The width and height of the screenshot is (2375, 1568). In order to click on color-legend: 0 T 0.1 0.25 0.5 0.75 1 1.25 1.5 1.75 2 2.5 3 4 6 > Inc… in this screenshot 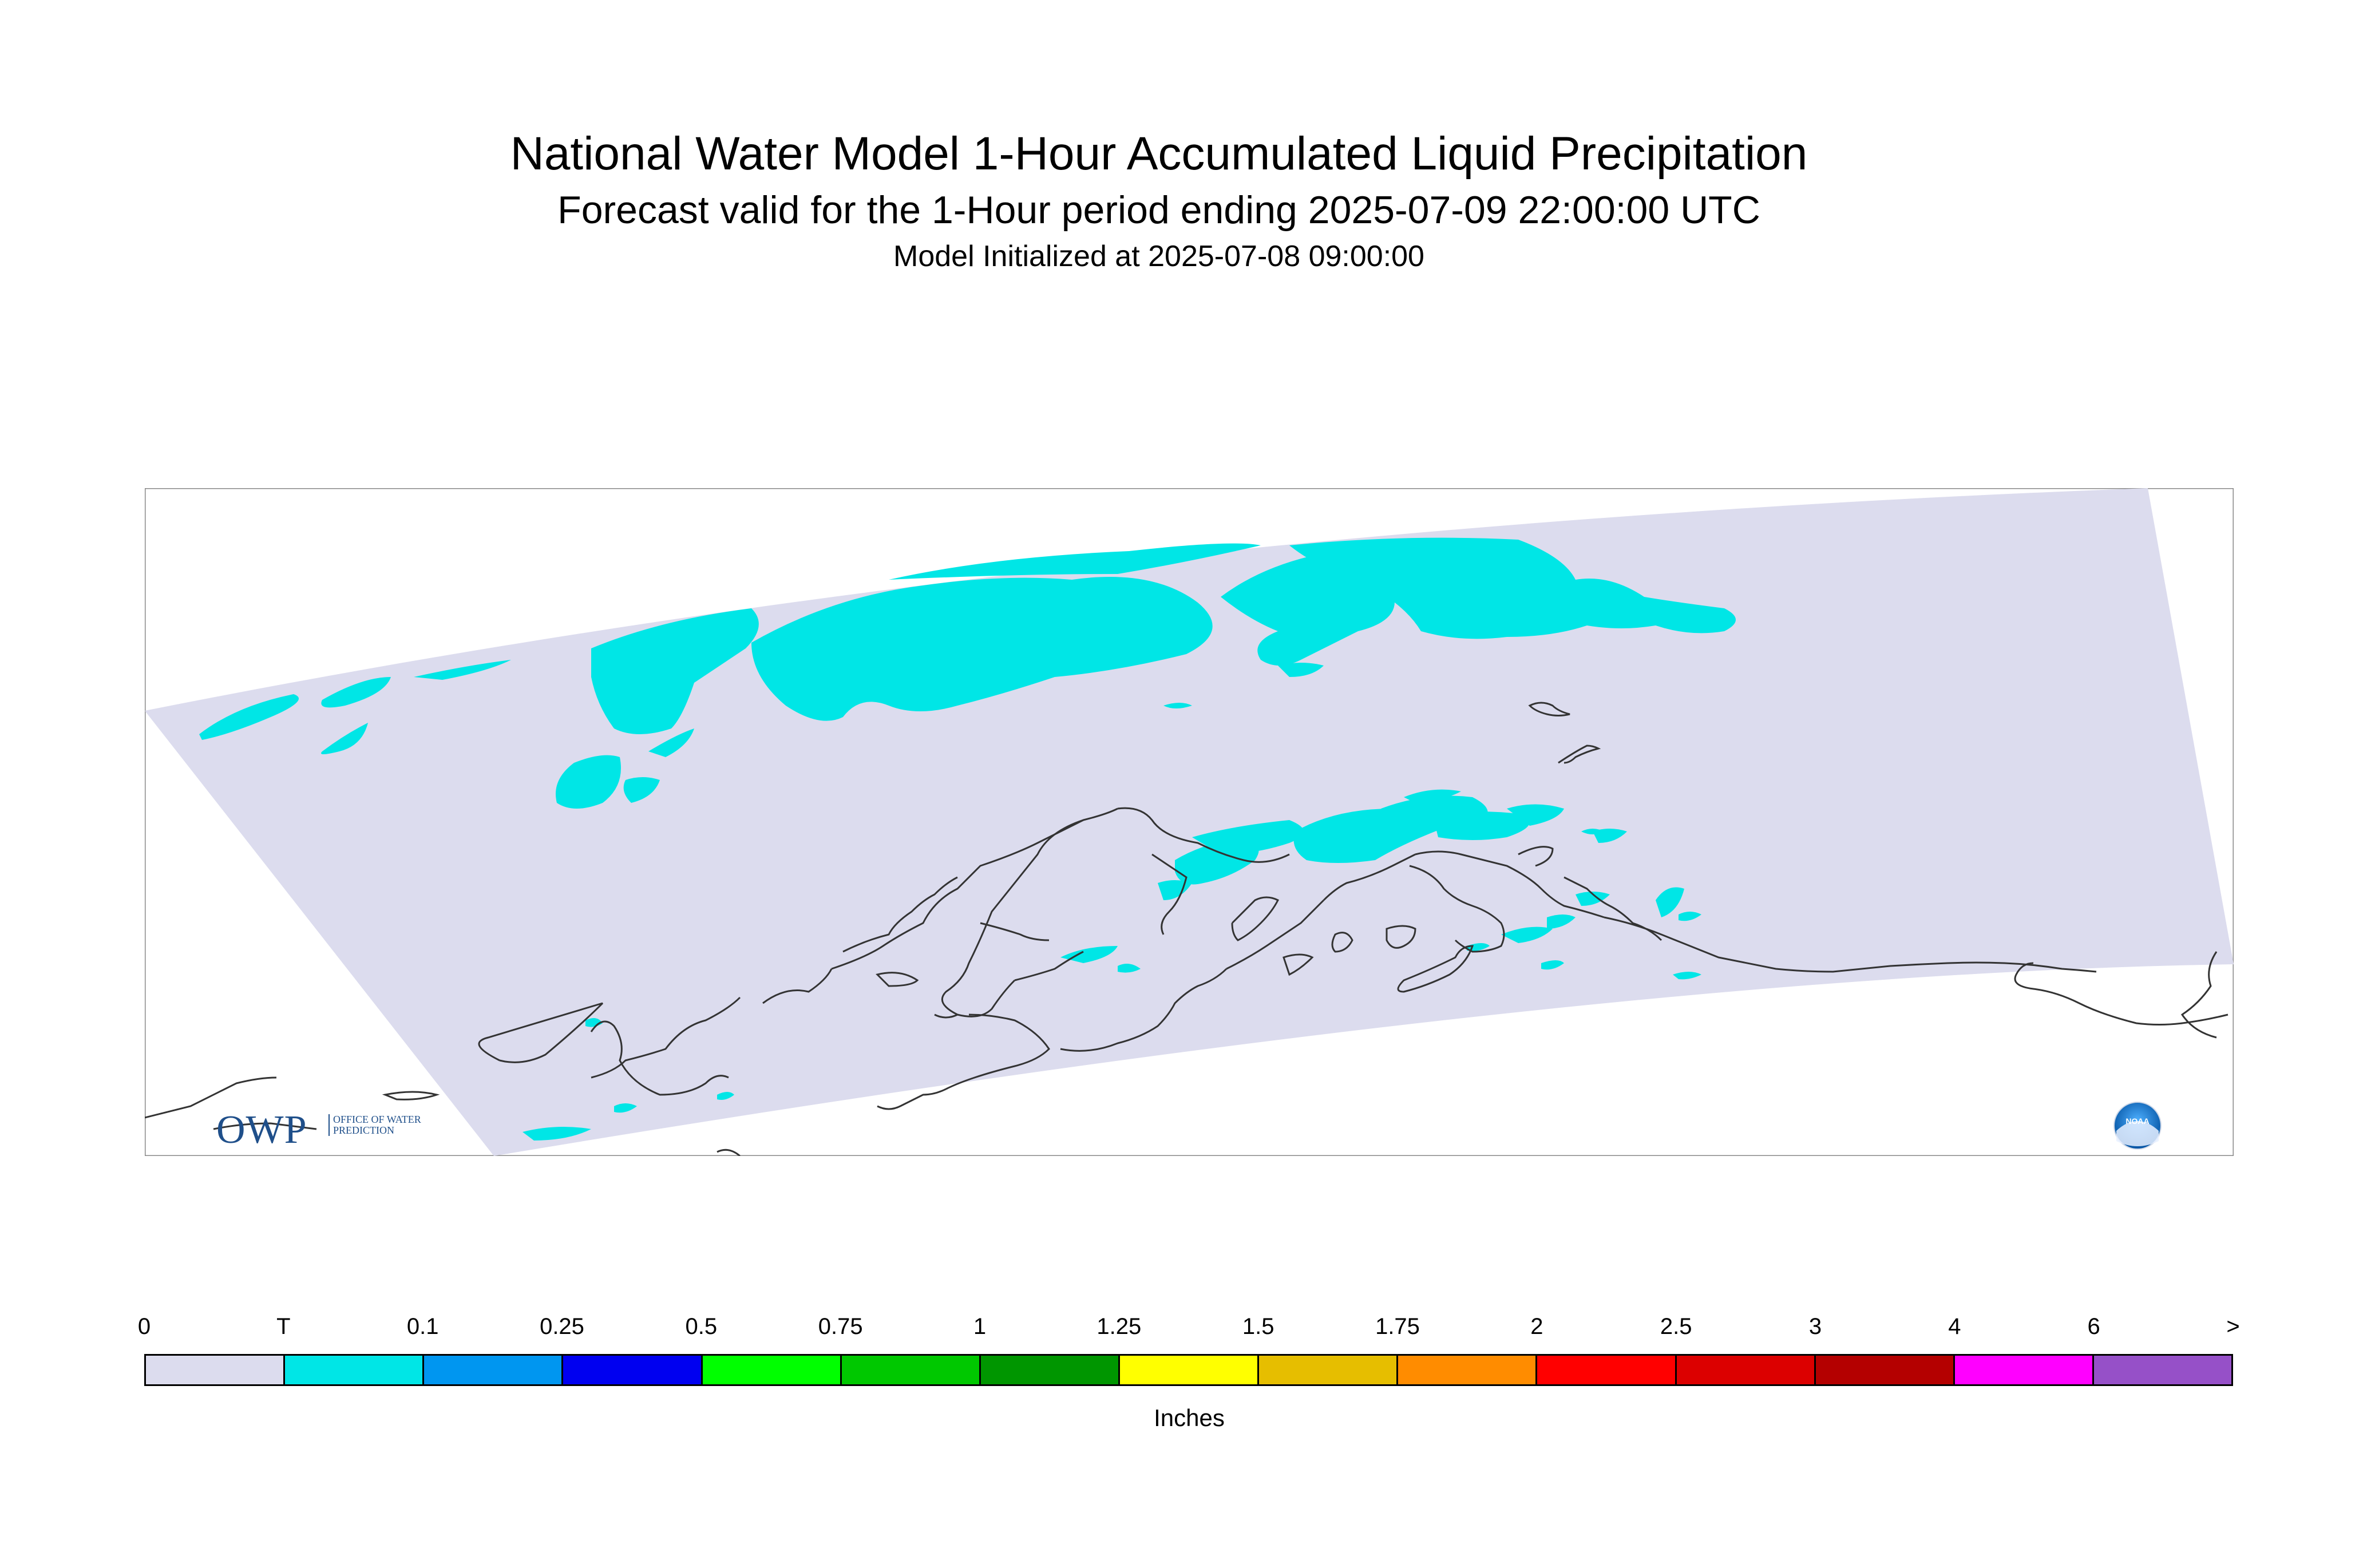, I will do `click(1189, 1380)`.